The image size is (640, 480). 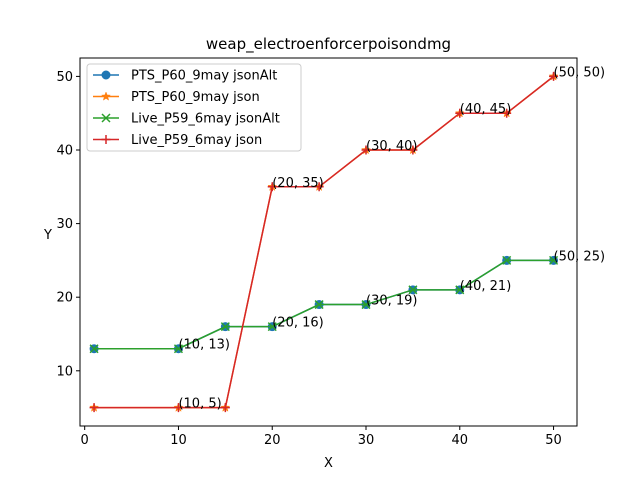 What do you see at coordinates (205, 119) in the screenshot?
I see `legend-label: Live_P59_6may jsonAlt` at bounding box center [205, 119].